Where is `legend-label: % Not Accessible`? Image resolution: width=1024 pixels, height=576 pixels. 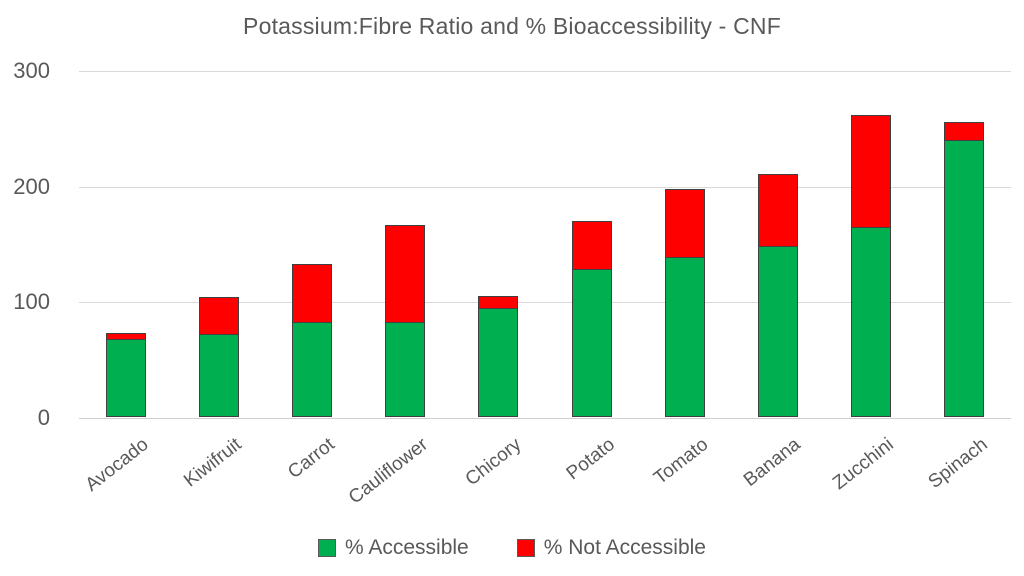 legend-label: % Not Accessible is located at coordinates (624, 547).